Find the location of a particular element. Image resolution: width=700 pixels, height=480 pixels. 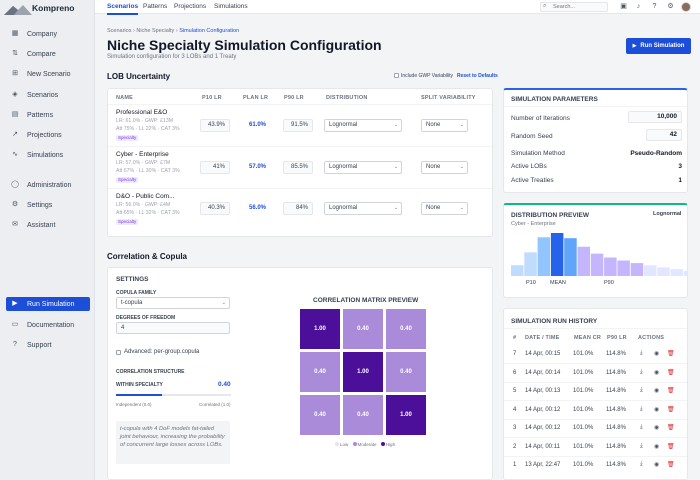

p90-input: 85.5% is located at coordinates (298, 167).